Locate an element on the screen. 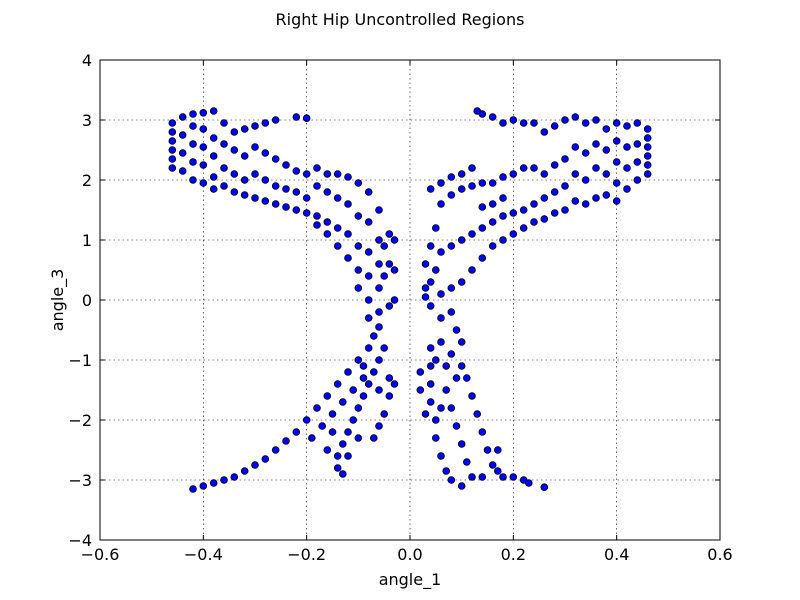 The image size is (800, 600). x-tick-label: −0.4 is located at coordinates (203, 554).